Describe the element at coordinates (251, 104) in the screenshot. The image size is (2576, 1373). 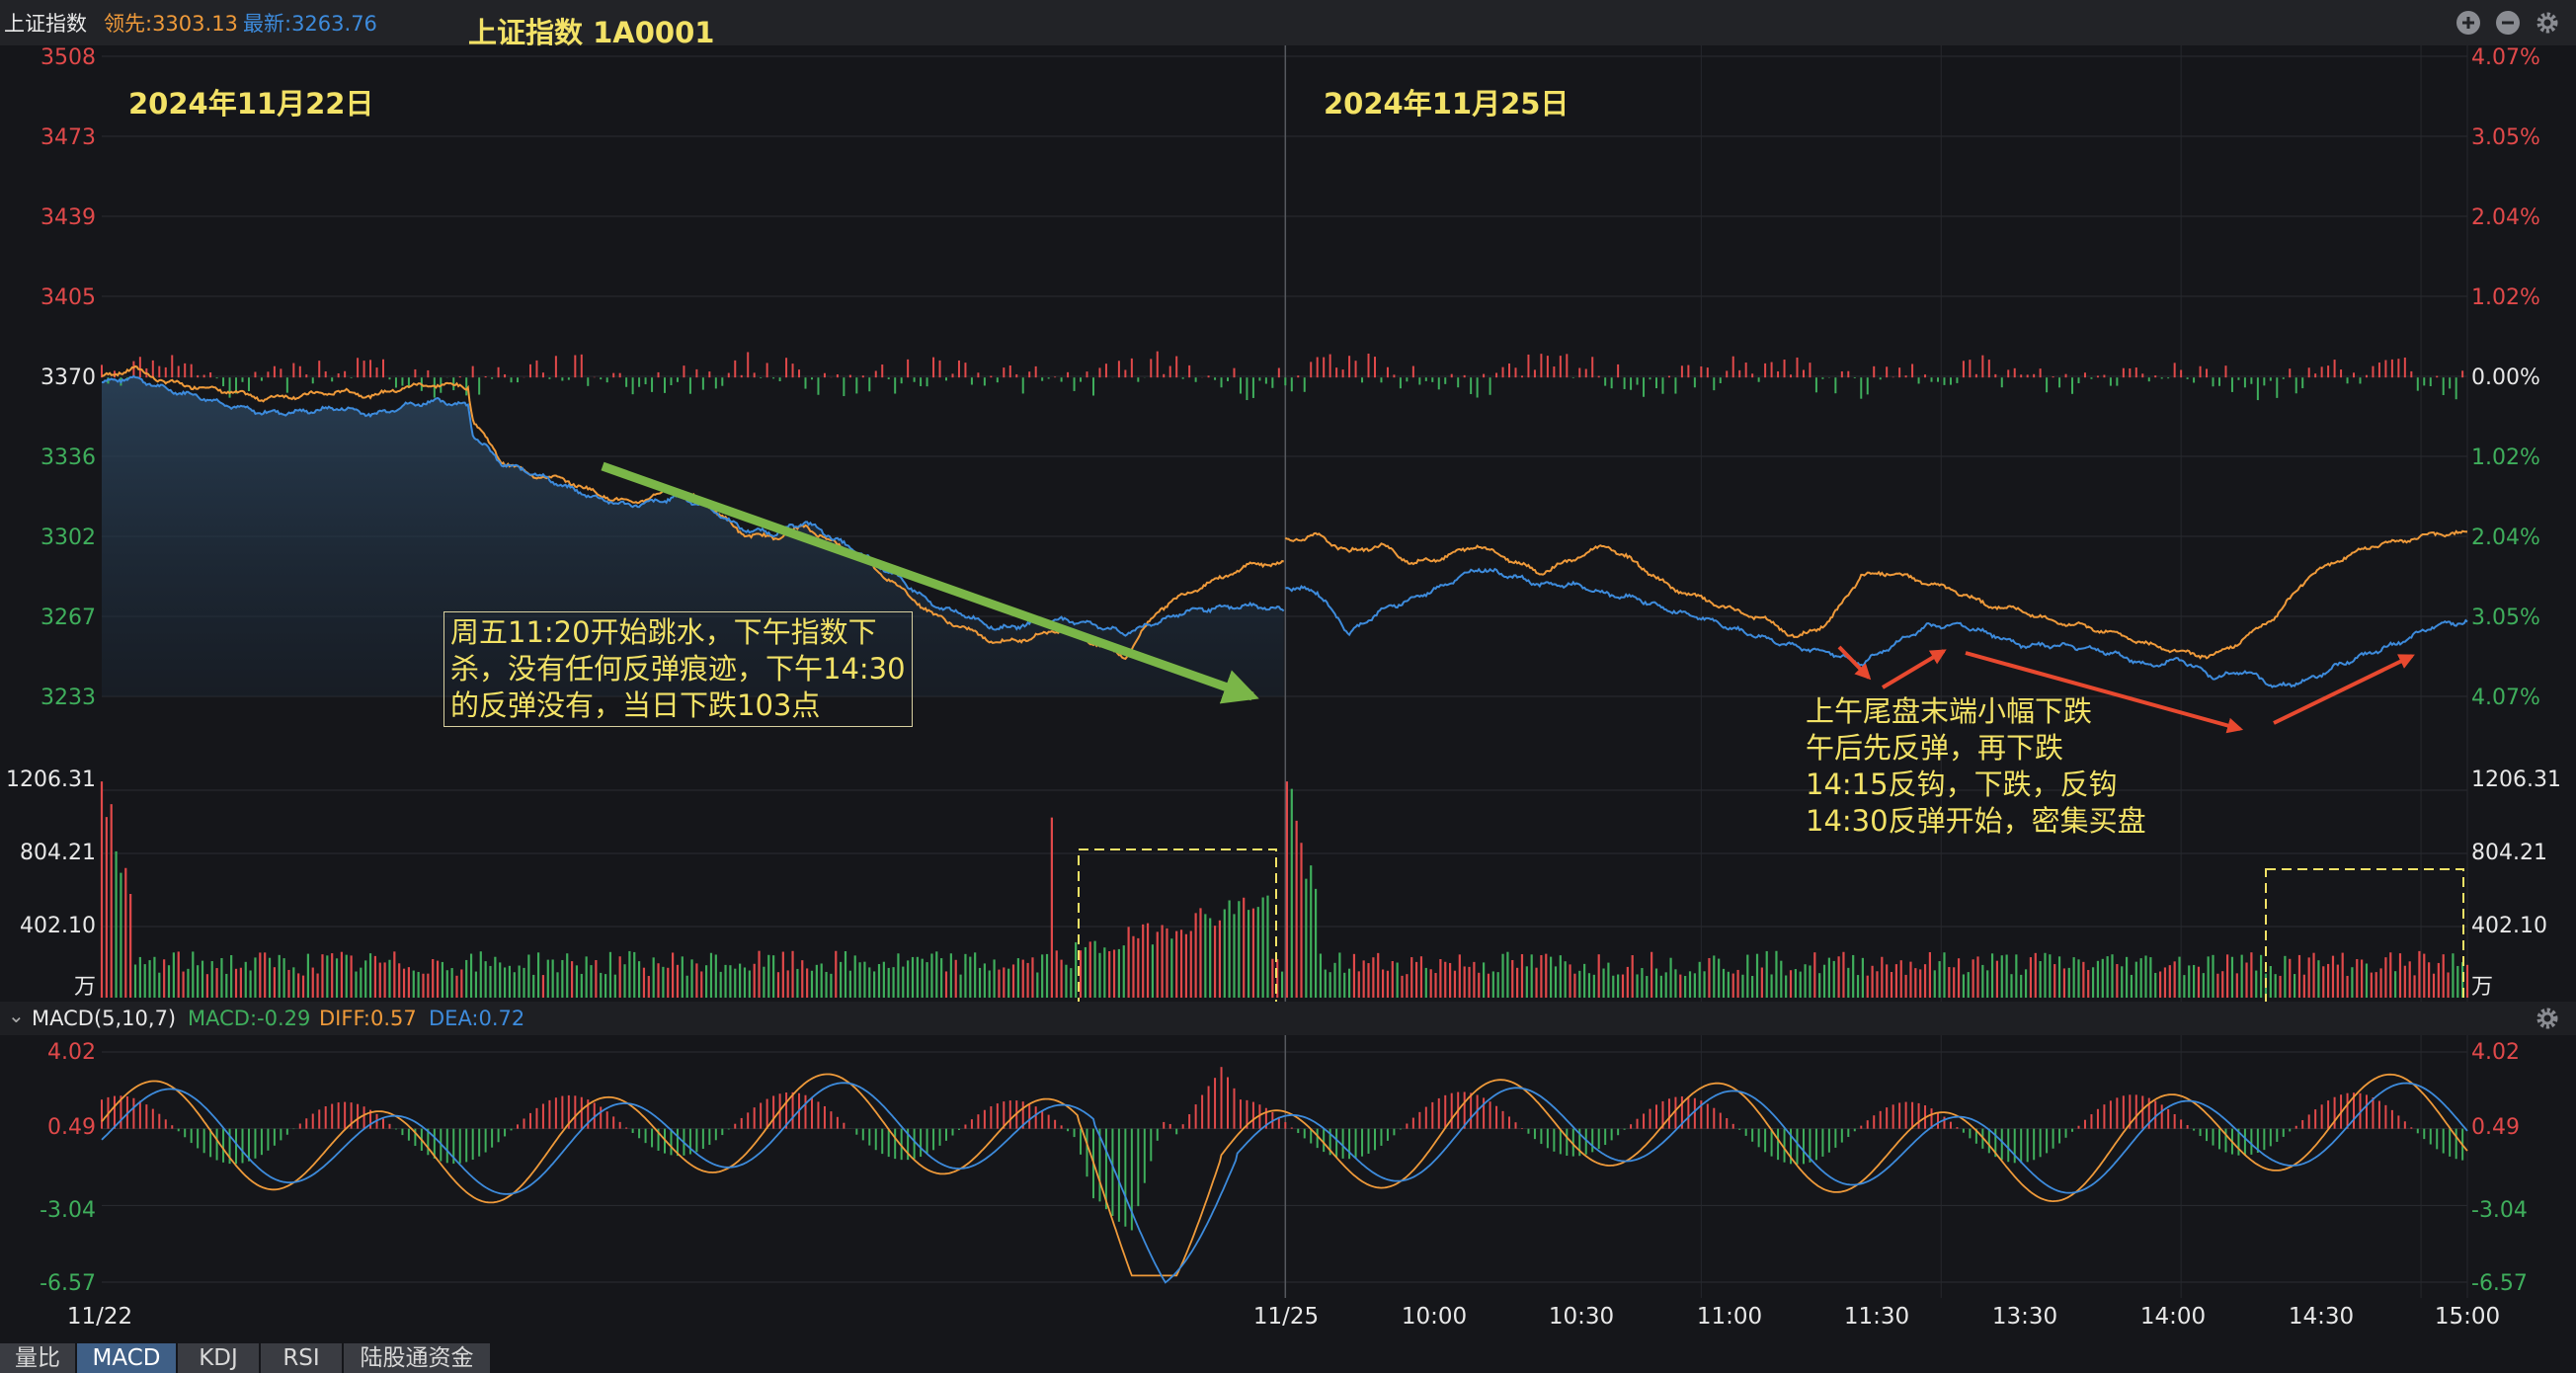
I see `date-label-left: 2024年11月22日` at that location.